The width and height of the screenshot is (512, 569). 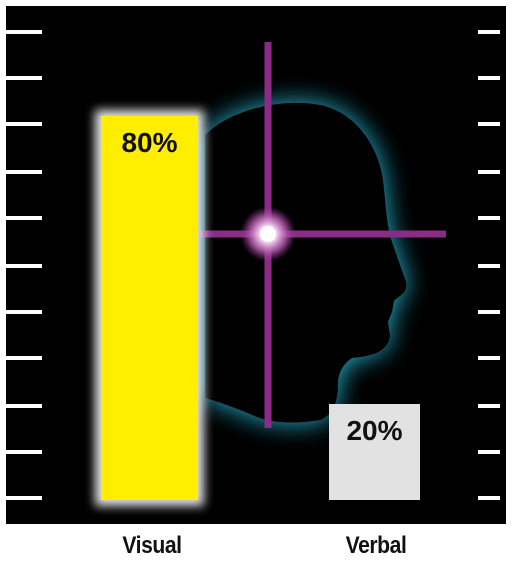 I want to click on axis-ticks-left, so click(x=24, y=265).